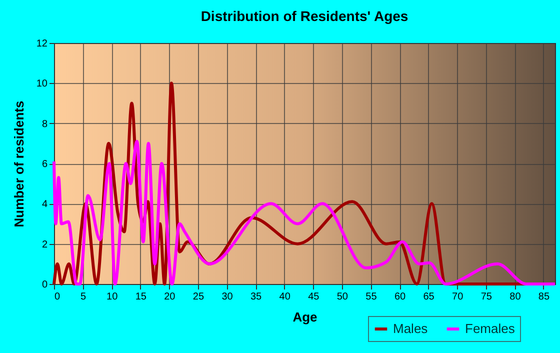 The image size is (560, 353). I want to click on legend-label: Females, so click(490, 328).